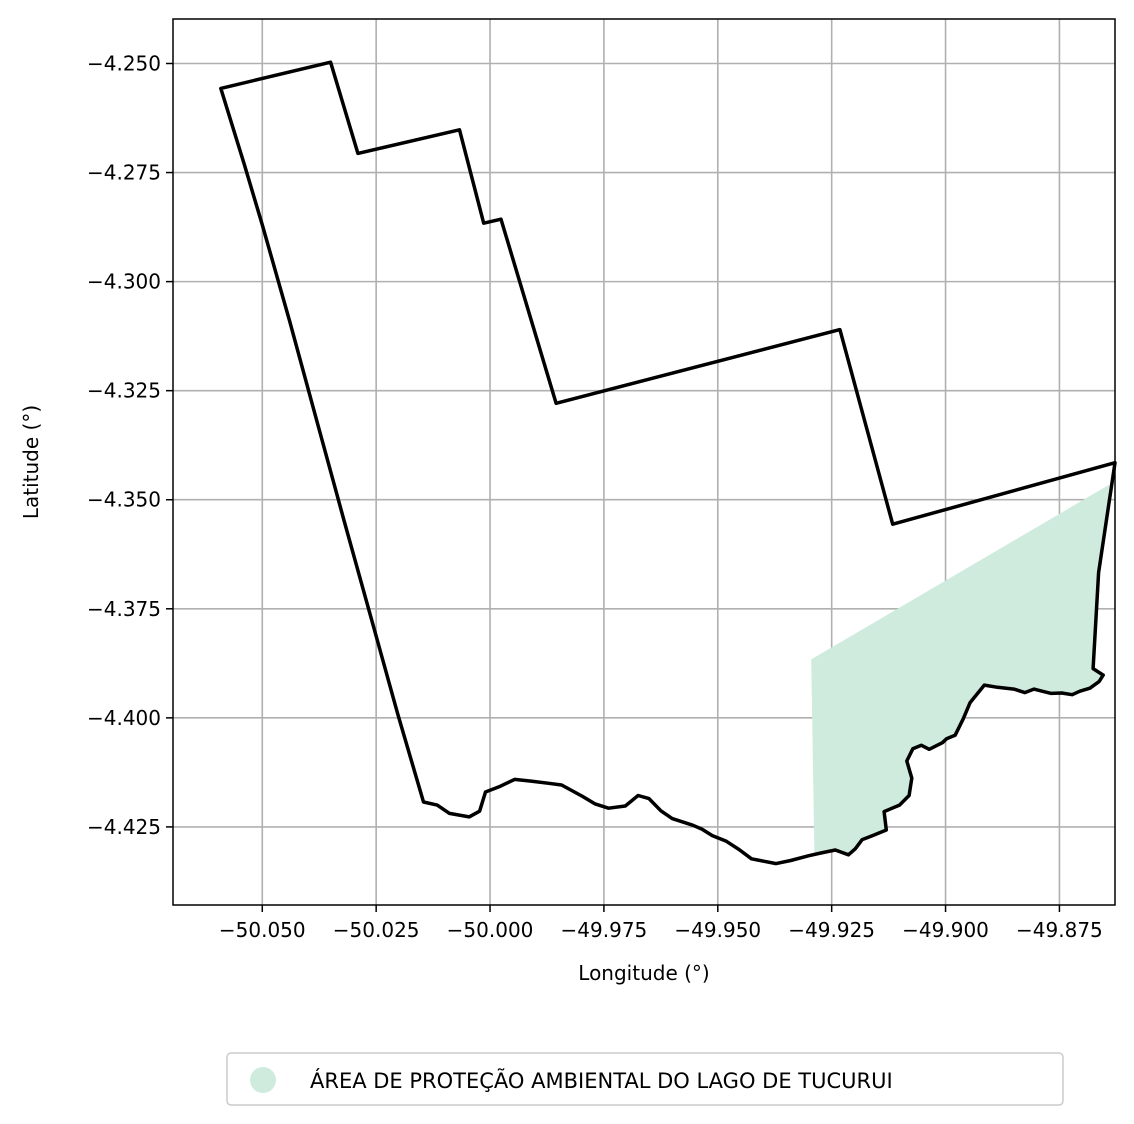 Image resolution: width=1134 pixels, height=1124 pixels. I want to click on legend-frame, so click(645, 1079).